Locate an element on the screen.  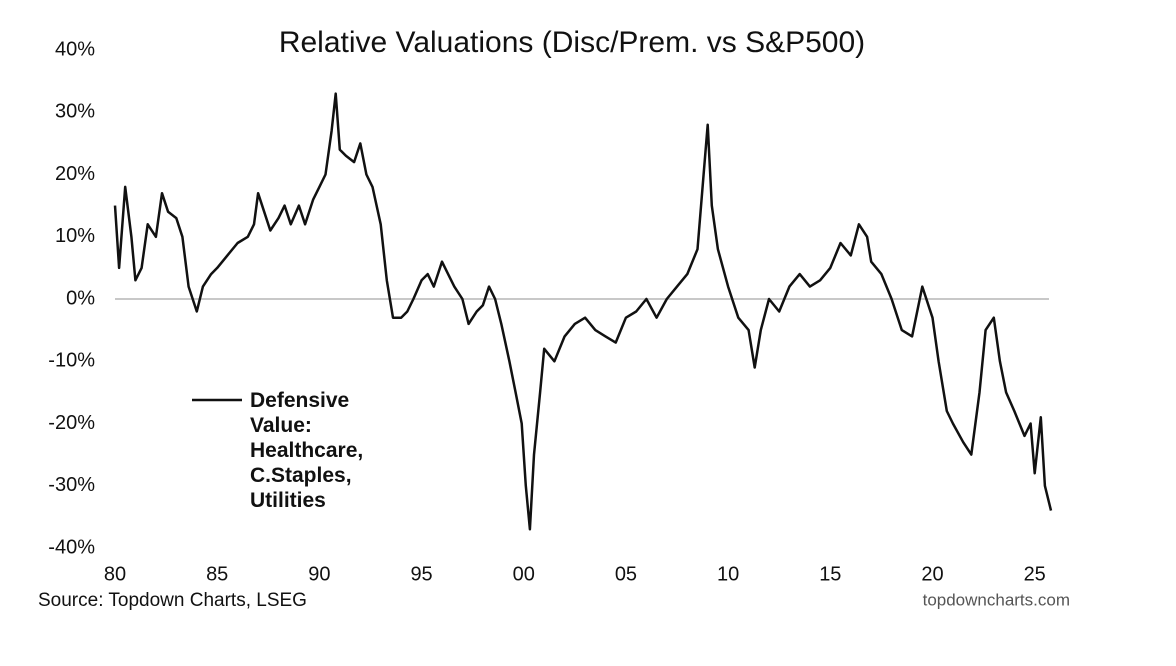
x-tick-label: 25 is located at coordinates (1035, 574).